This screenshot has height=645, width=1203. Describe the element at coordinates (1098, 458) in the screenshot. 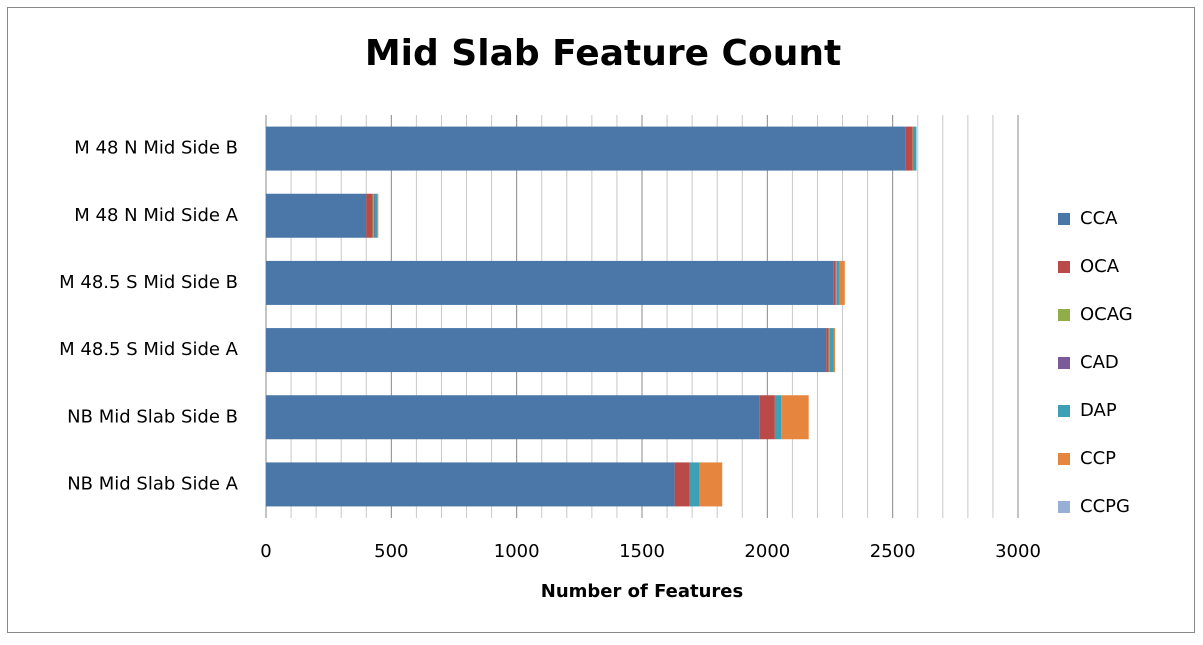

I see `legend-label: CCP` at that location.